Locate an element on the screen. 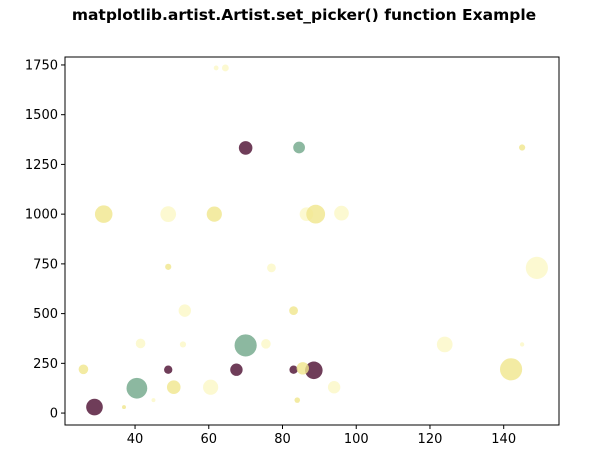 The width and height of the screenshot is (613, 464). y-tick-label-3: 750 is located at coordinates (45, 264).